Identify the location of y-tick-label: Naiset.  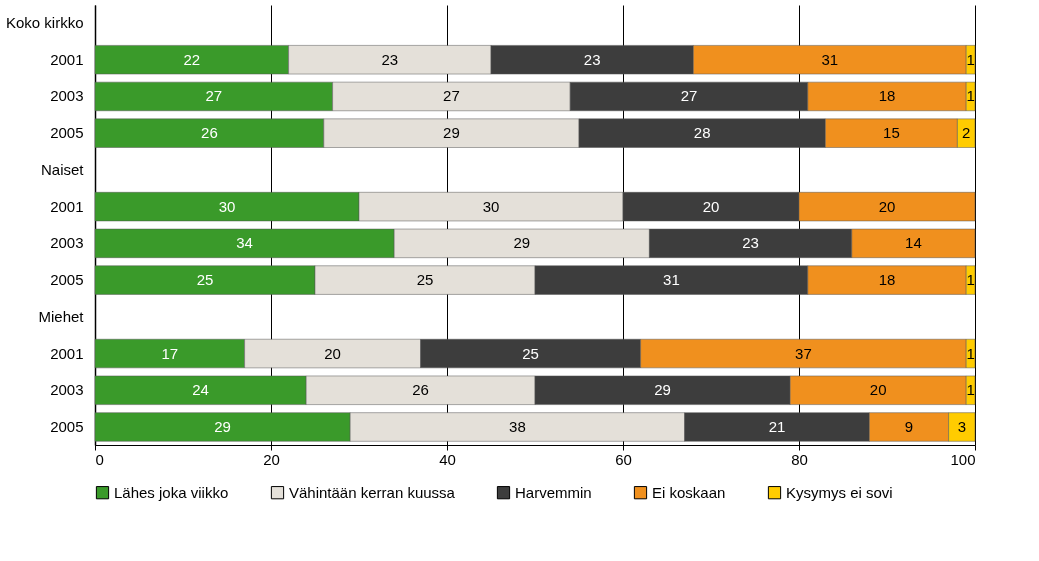
(62, 169).